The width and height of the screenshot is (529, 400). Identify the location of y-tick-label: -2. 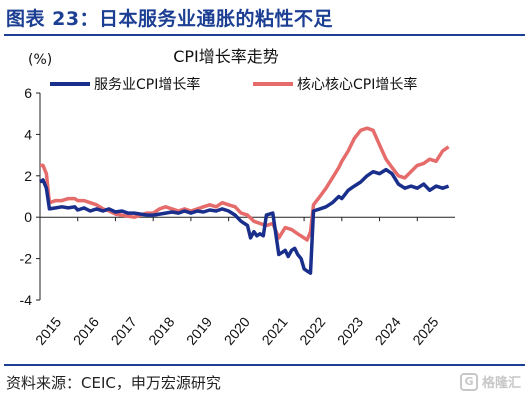
(26, 259).